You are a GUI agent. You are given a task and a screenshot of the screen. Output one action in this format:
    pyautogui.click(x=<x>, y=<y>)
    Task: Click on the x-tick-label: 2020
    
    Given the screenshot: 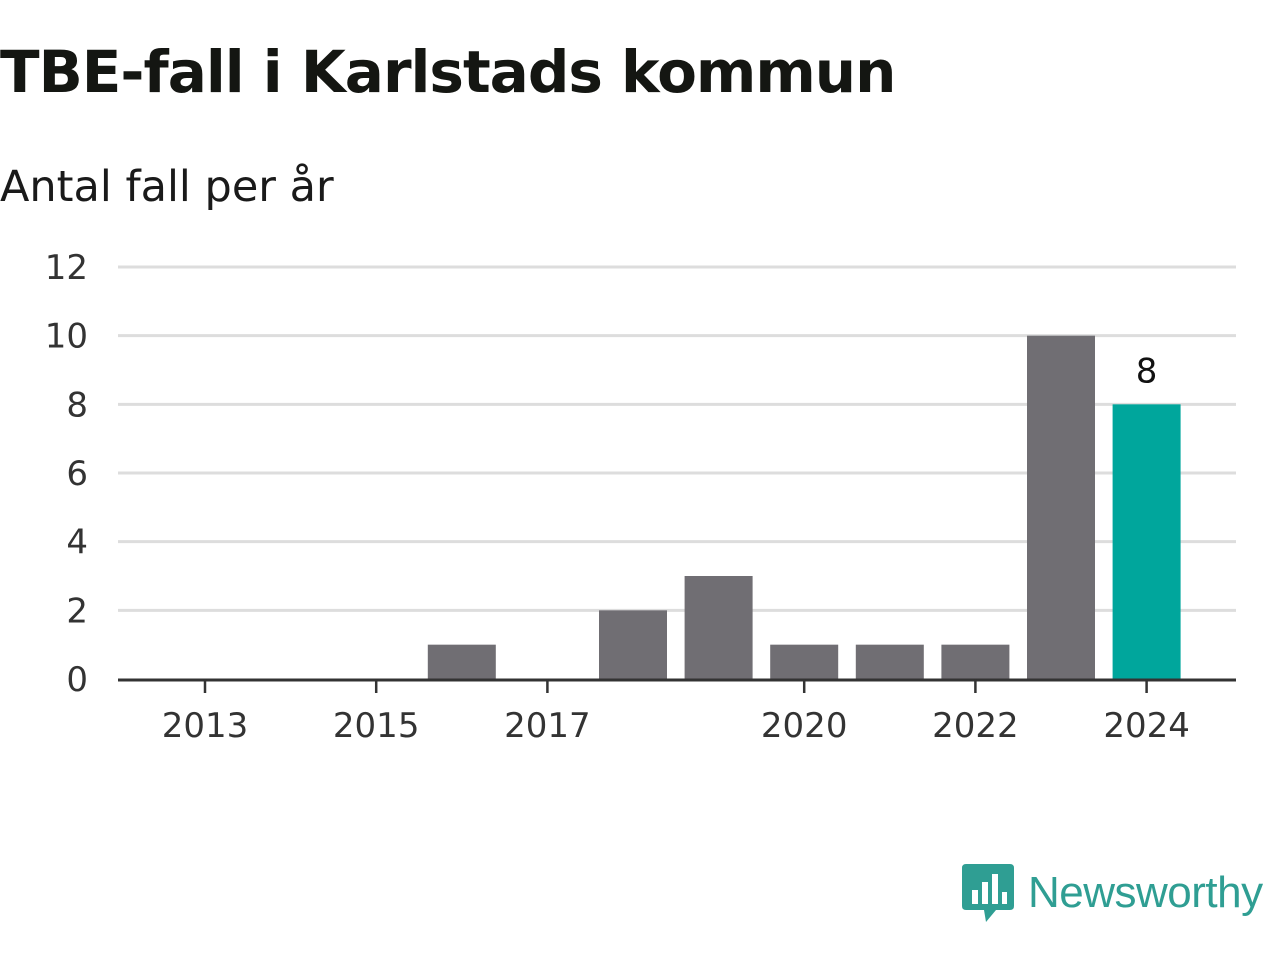 What is the action you would take?
    pyautogui.click(x=804, y=726)
    